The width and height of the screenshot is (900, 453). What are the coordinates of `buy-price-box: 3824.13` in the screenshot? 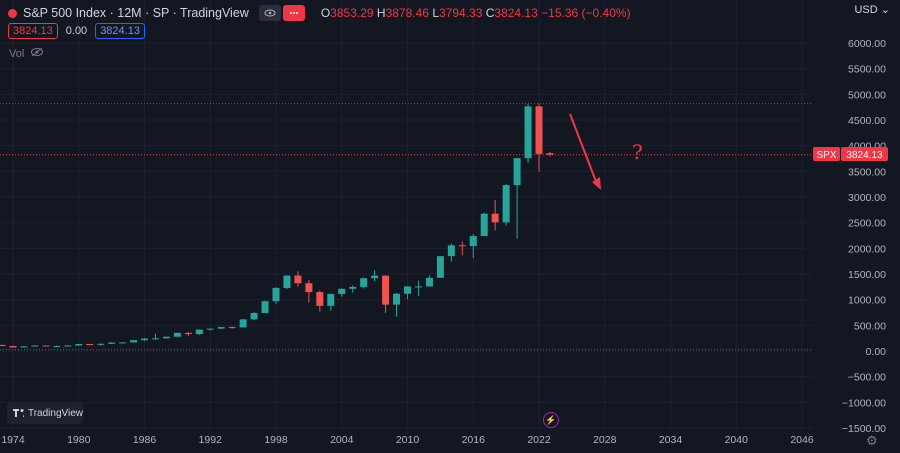 It's located at (120, 31).